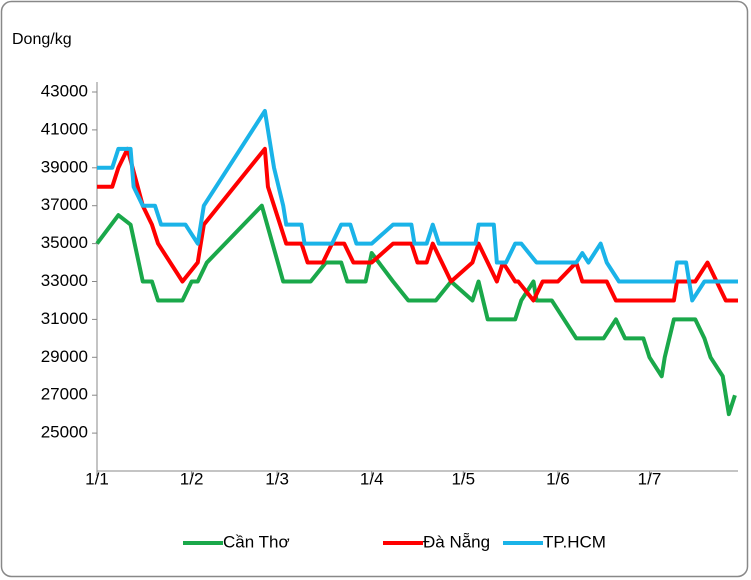  I want to click on x-tick-label: 1/3, so click(277, 478).